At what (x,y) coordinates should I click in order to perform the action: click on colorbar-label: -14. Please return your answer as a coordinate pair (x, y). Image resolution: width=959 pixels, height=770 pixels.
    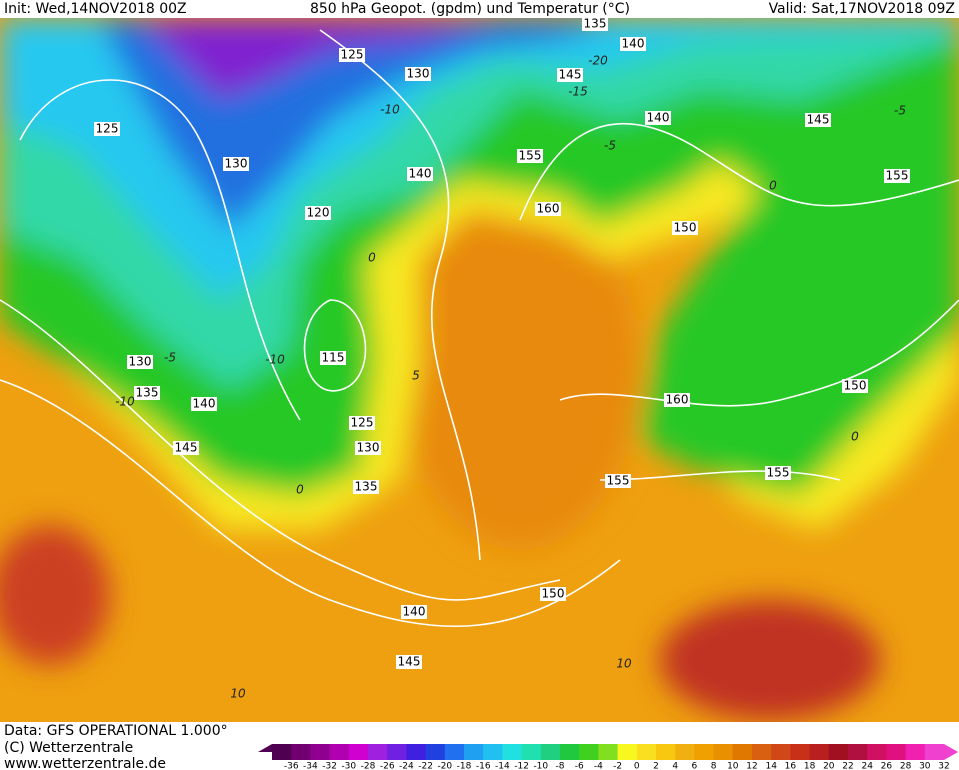
    Looking at the image, I should click on (502, 766).